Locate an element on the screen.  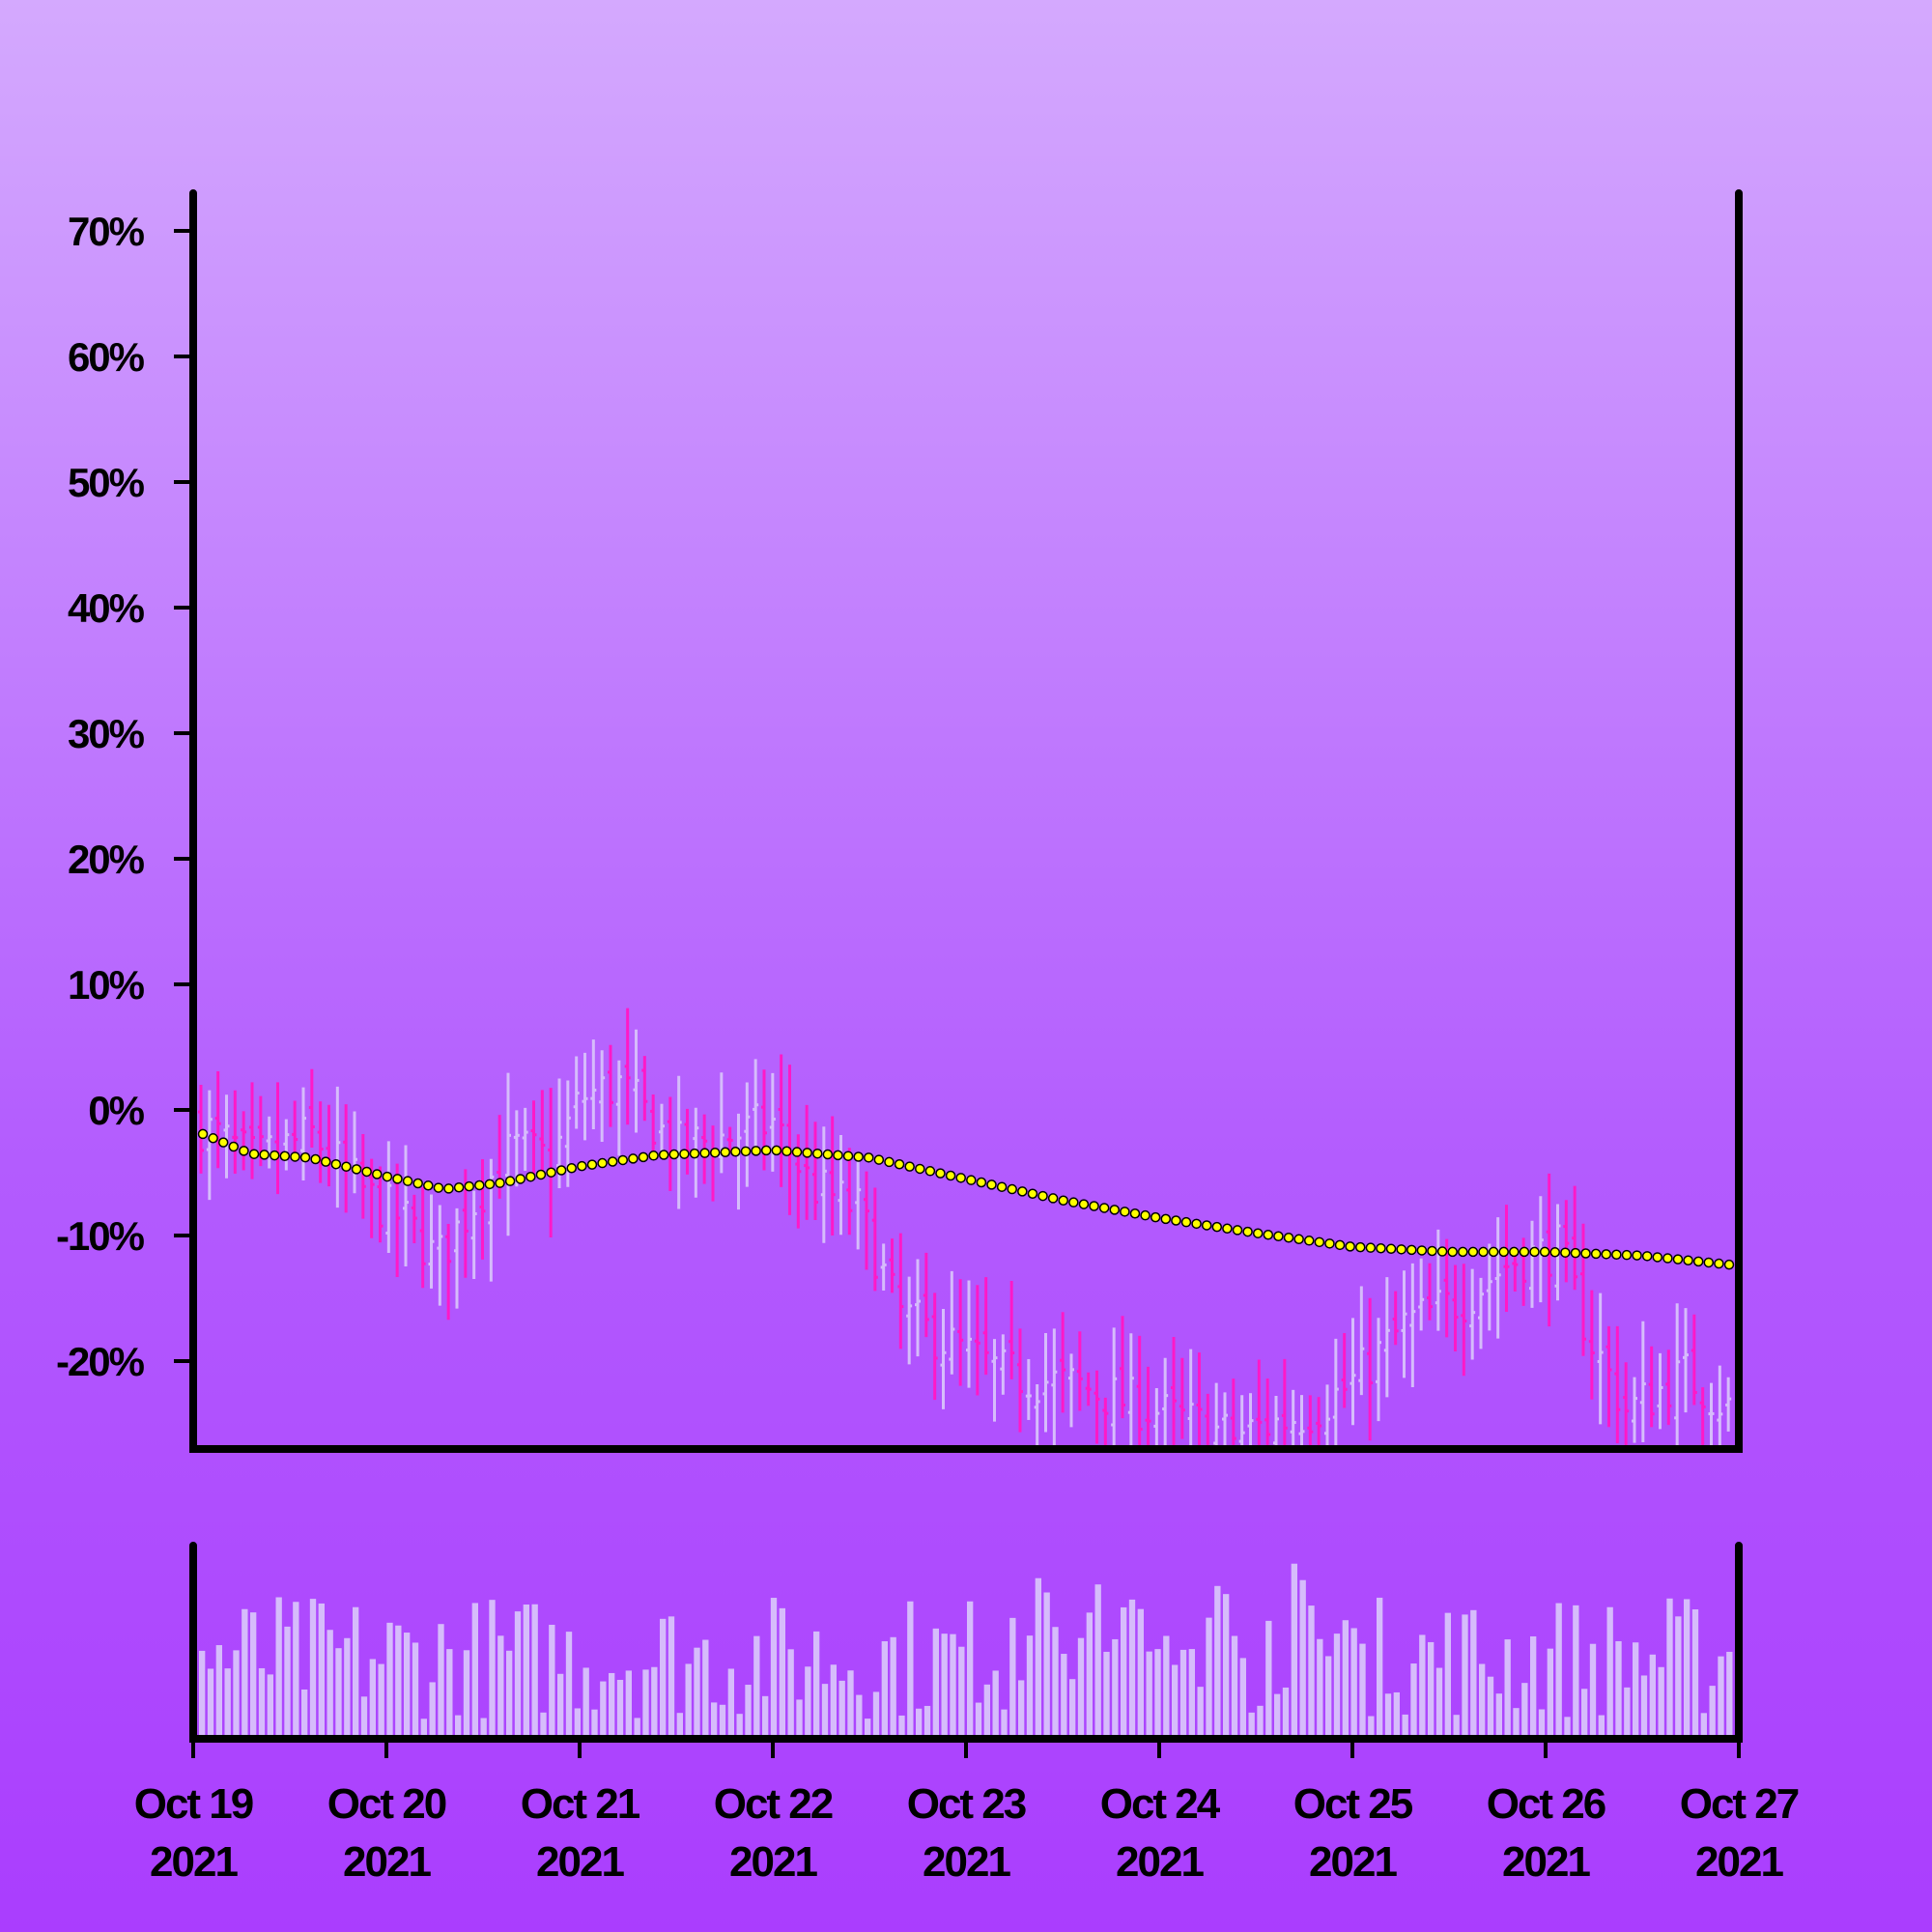
y-tick-label: -20% is located at coordinates (100, 1361).